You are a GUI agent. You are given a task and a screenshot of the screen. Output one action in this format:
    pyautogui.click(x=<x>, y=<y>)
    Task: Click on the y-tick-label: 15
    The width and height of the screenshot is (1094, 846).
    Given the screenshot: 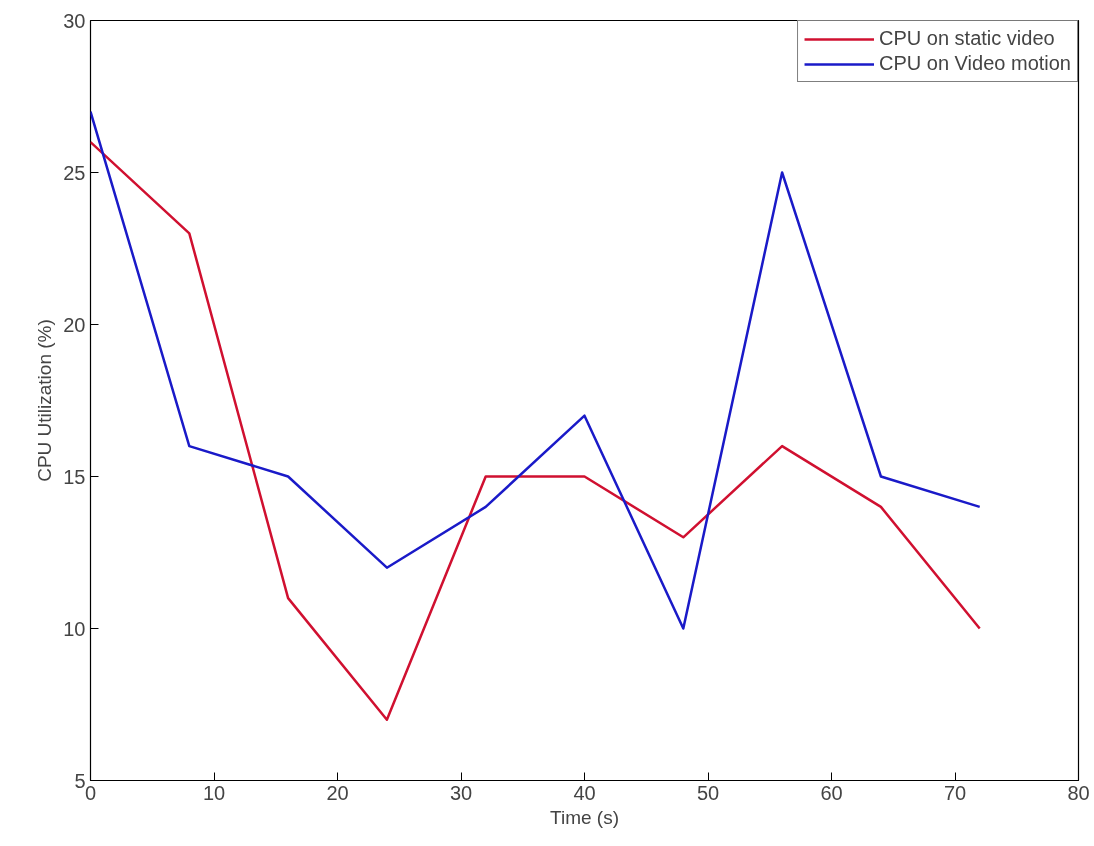 What is the action you would take?
    pyautogui.click(x=74, y=476)
    